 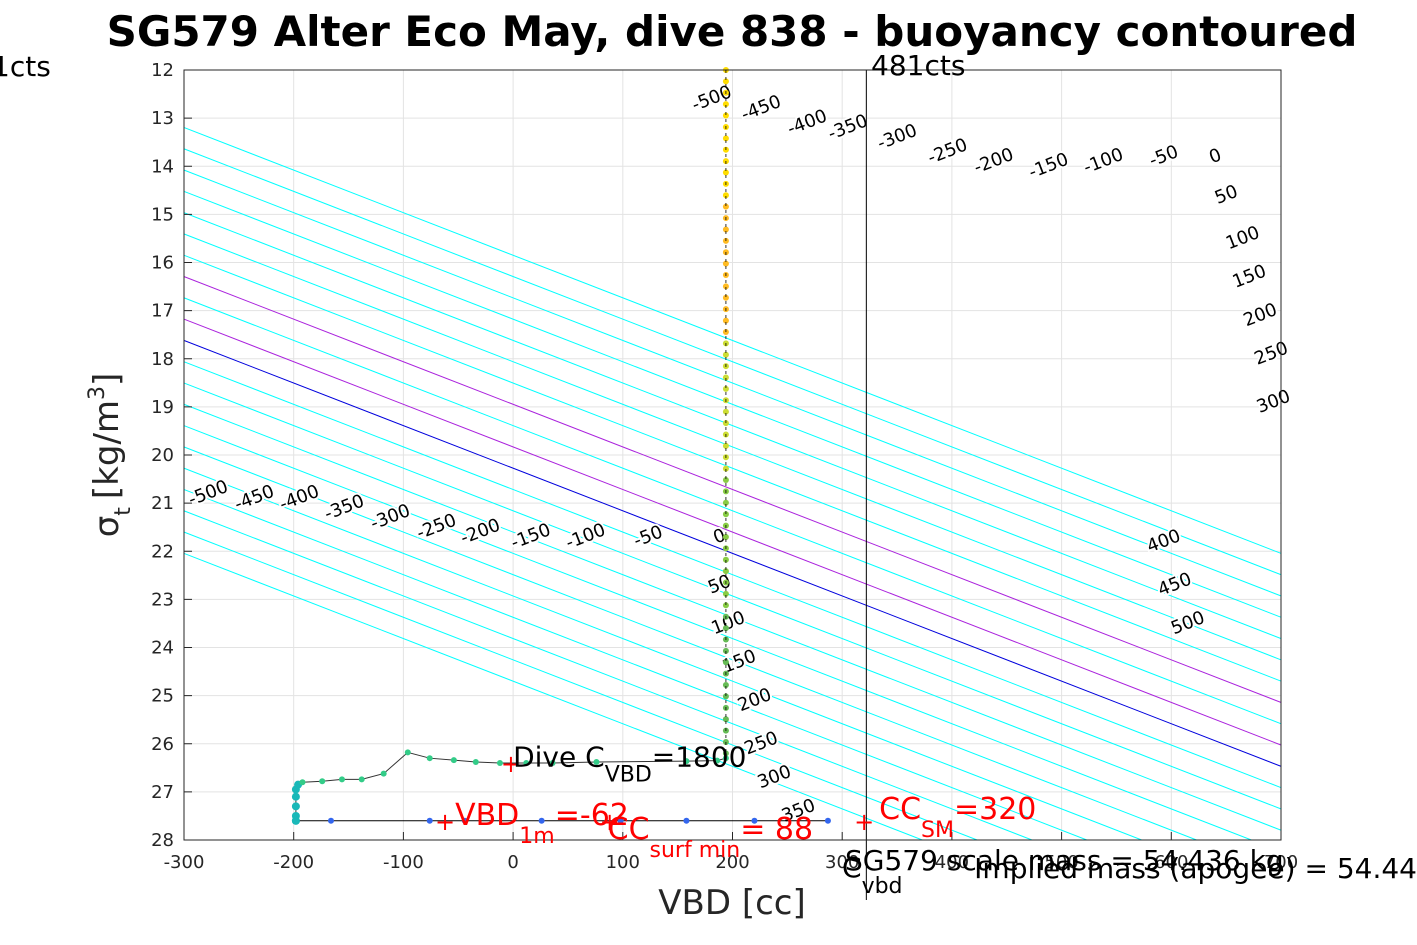 What do you see at coordinates (162, 455) in the screenshot?
I see `y-tick-label: 20` at bounding box center [162, 455].